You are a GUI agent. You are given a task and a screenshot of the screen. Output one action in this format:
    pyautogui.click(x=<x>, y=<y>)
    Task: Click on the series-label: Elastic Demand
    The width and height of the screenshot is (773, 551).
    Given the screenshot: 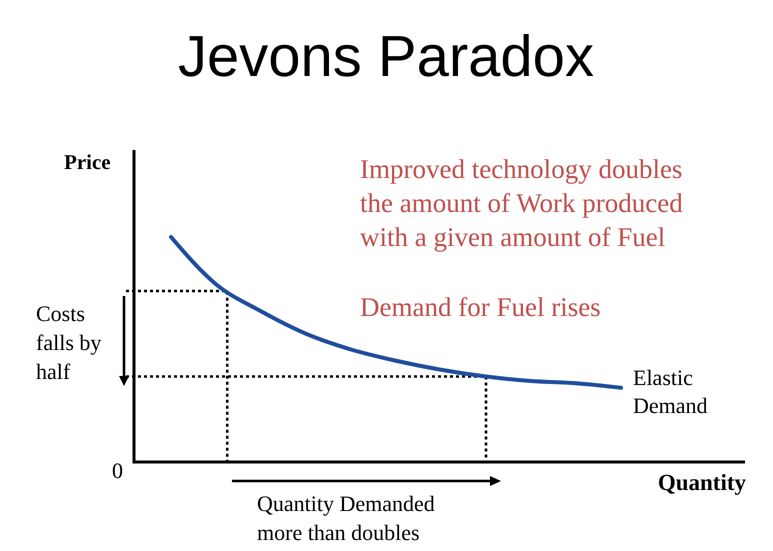 What is the action you would take?
    pyautogui.click(x=670, y=391)
    